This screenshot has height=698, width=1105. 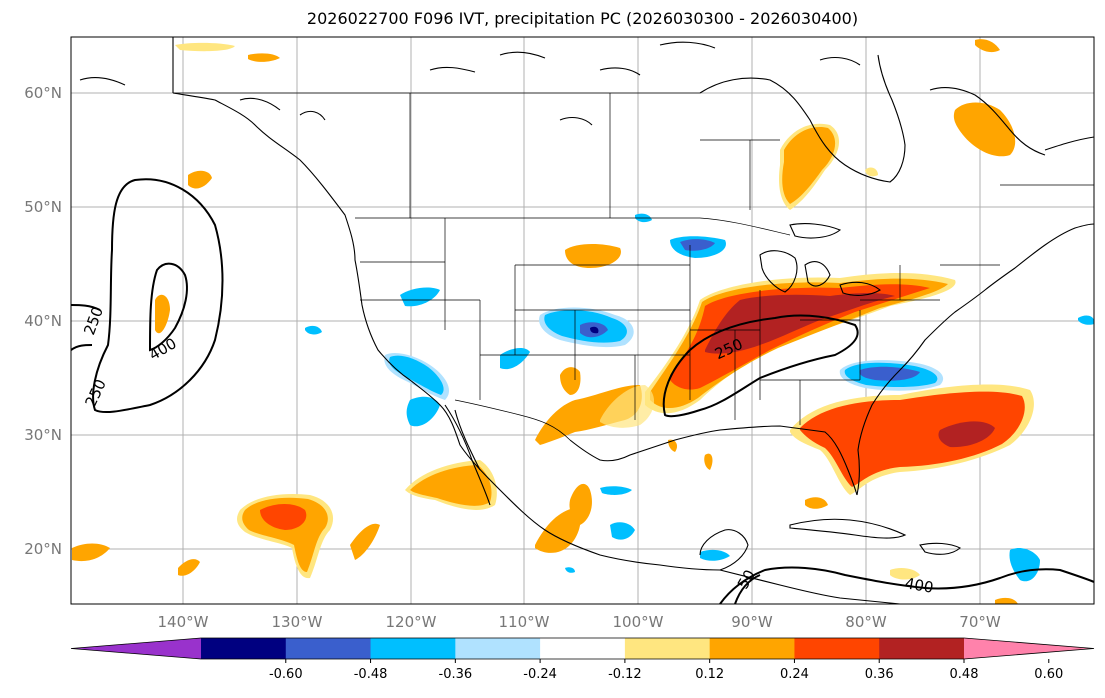 I want to click on lat-label: 50°N, so click(x=43, y=207).